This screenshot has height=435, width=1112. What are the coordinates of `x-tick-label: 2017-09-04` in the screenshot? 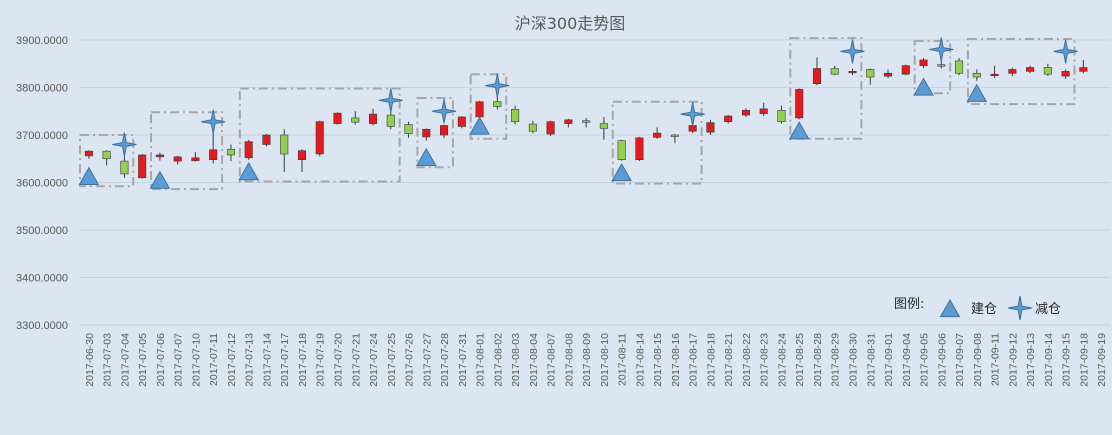 It's located at (907, 360).